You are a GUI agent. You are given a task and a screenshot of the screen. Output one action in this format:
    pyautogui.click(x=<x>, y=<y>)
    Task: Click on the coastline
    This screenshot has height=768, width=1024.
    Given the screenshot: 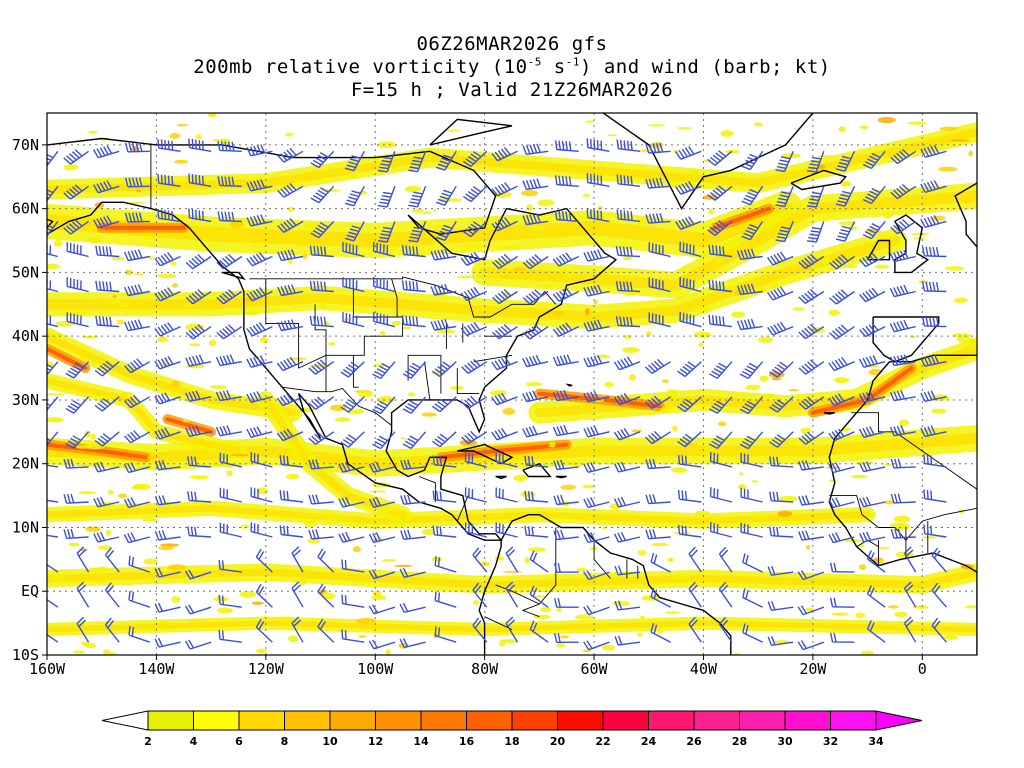 What is the action you would take?
    pyautogui.click(x=708, y=161)
    